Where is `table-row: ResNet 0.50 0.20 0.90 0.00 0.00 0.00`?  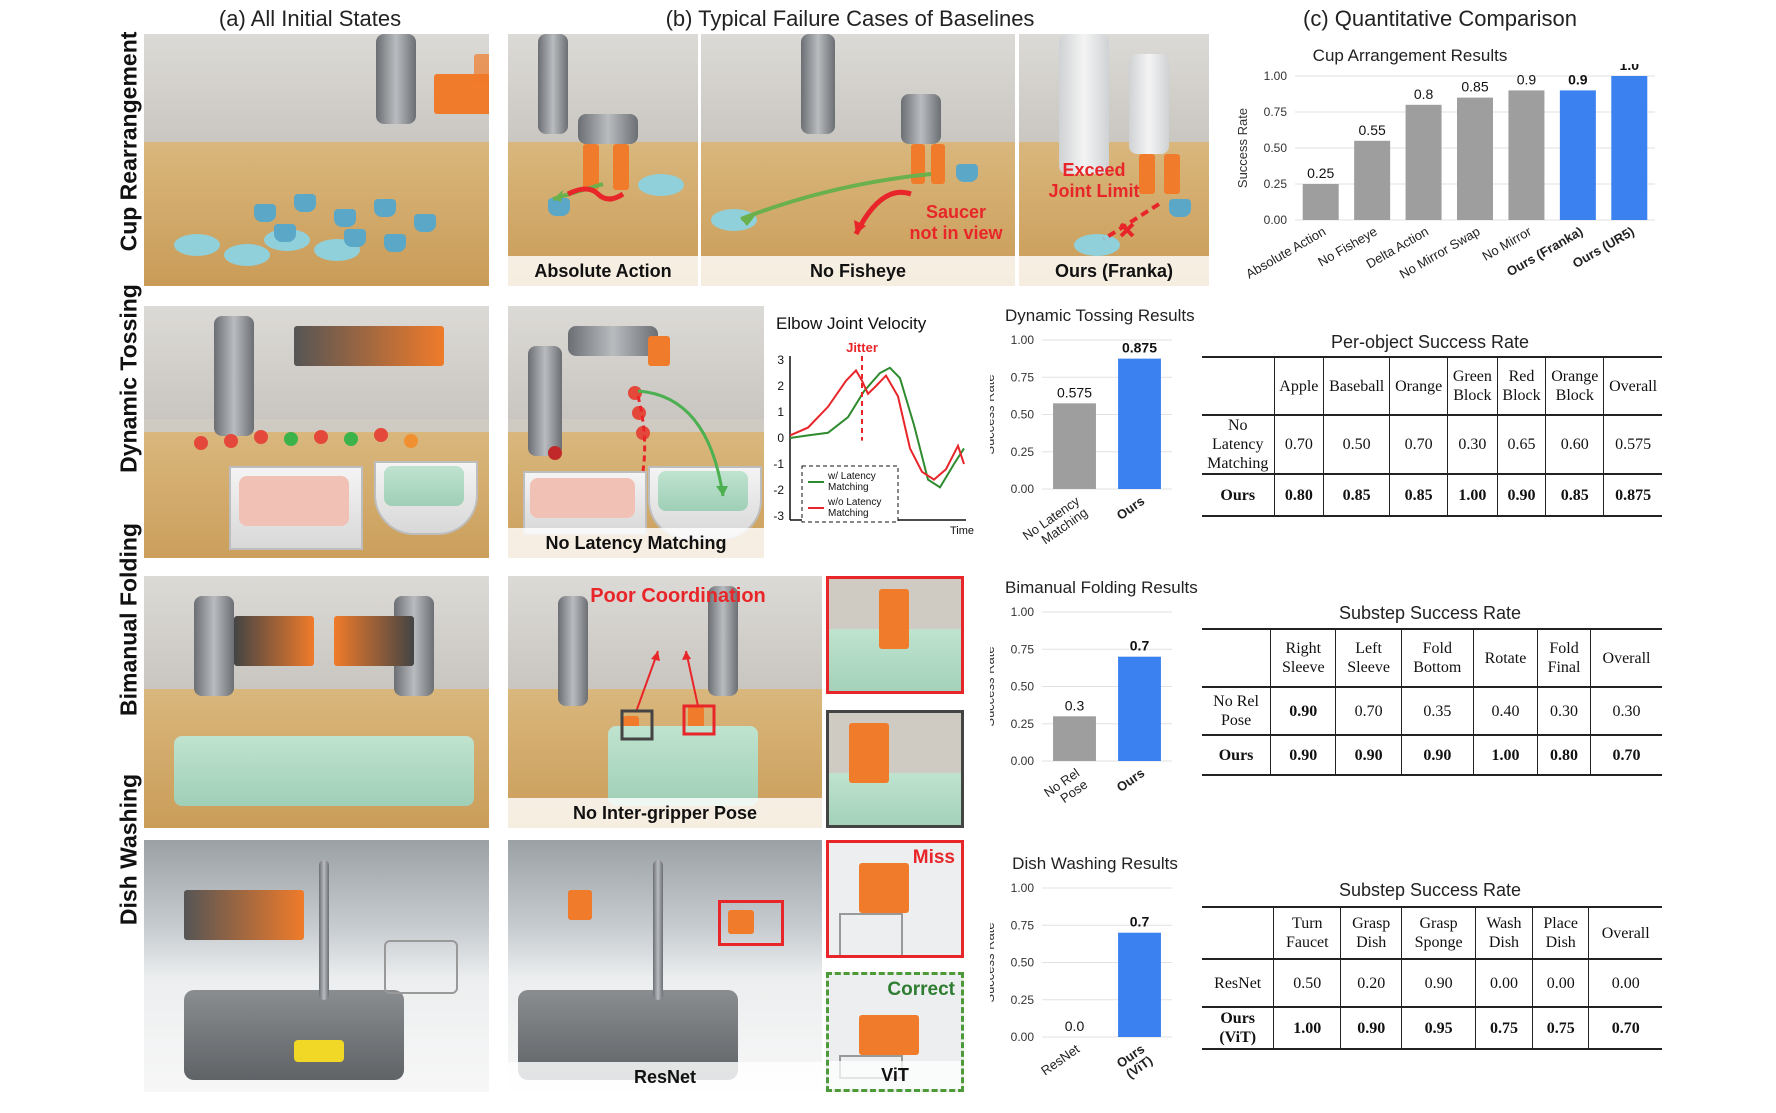
table-row: ResNet 0.50 0.20 0.90 0.00 0.00 0.00 is located at coordinates (1432, 982).